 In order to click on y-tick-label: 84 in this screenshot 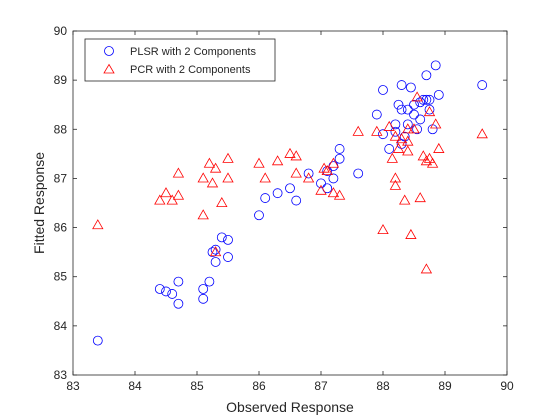, I will do `click(61, 326)`.